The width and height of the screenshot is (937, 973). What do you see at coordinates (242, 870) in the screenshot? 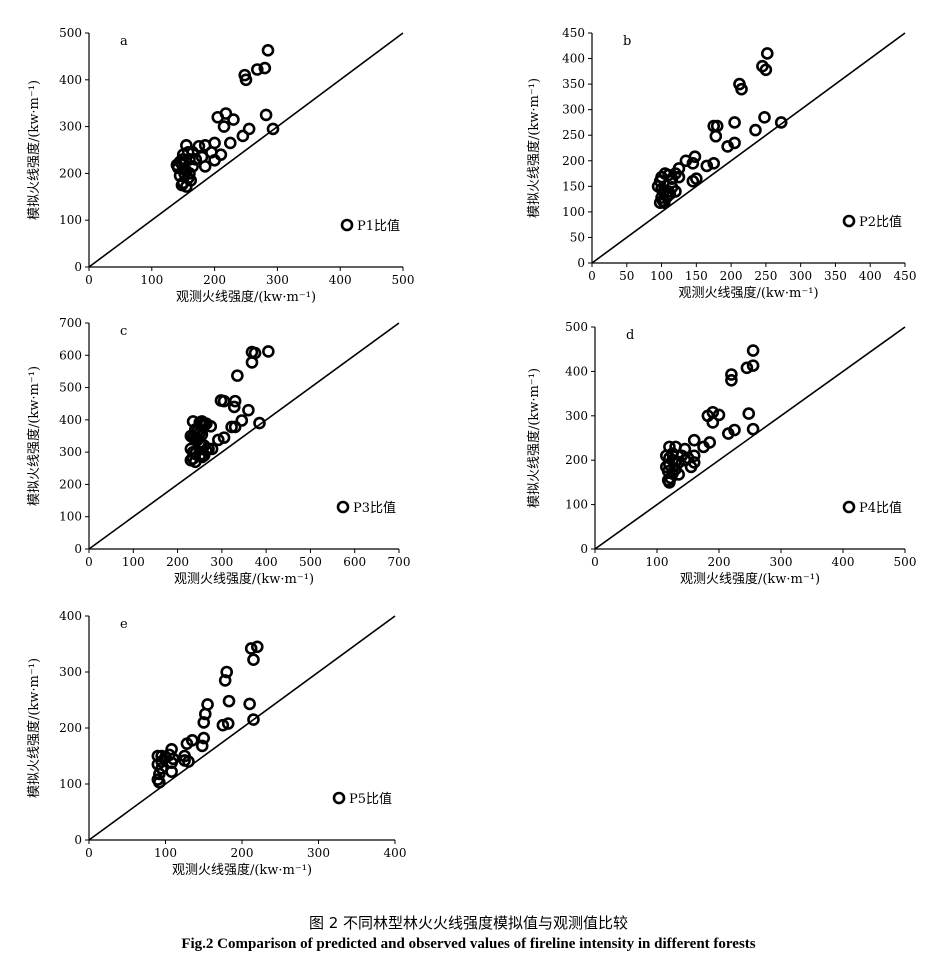
I see `x-axis-label: 观测火线强度/(kw·m⁻¹)` at bounding box center [242, 870].